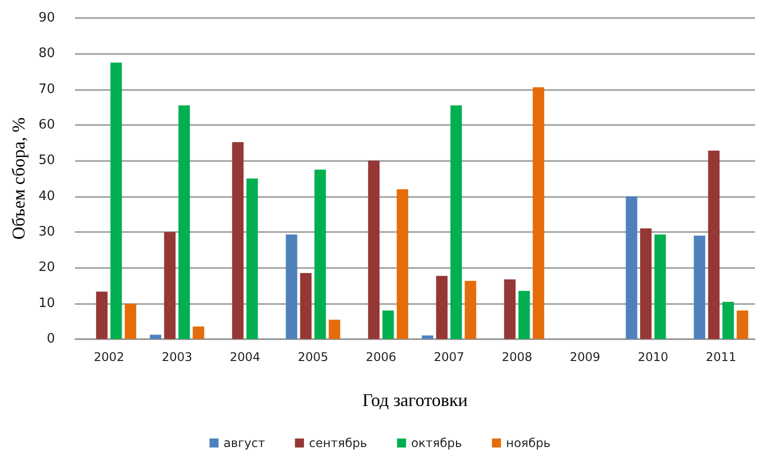 This screenshot has height=456, width=760. Describe the element at coordinates (46, 160) in the screenshot. I see `y-tick-label: 50` at that location.